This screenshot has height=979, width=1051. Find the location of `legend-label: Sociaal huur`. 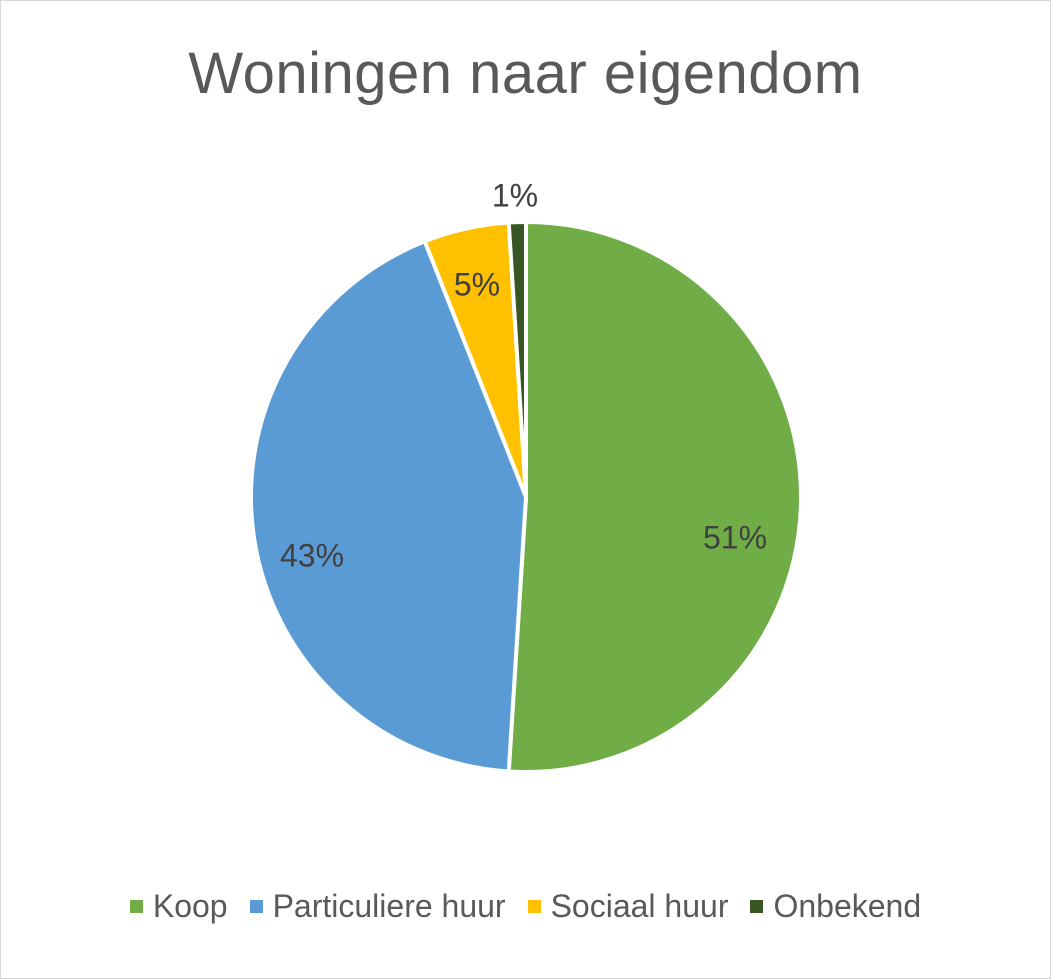

legend-label: Sociaal huur is located at coordinates (639, 906).